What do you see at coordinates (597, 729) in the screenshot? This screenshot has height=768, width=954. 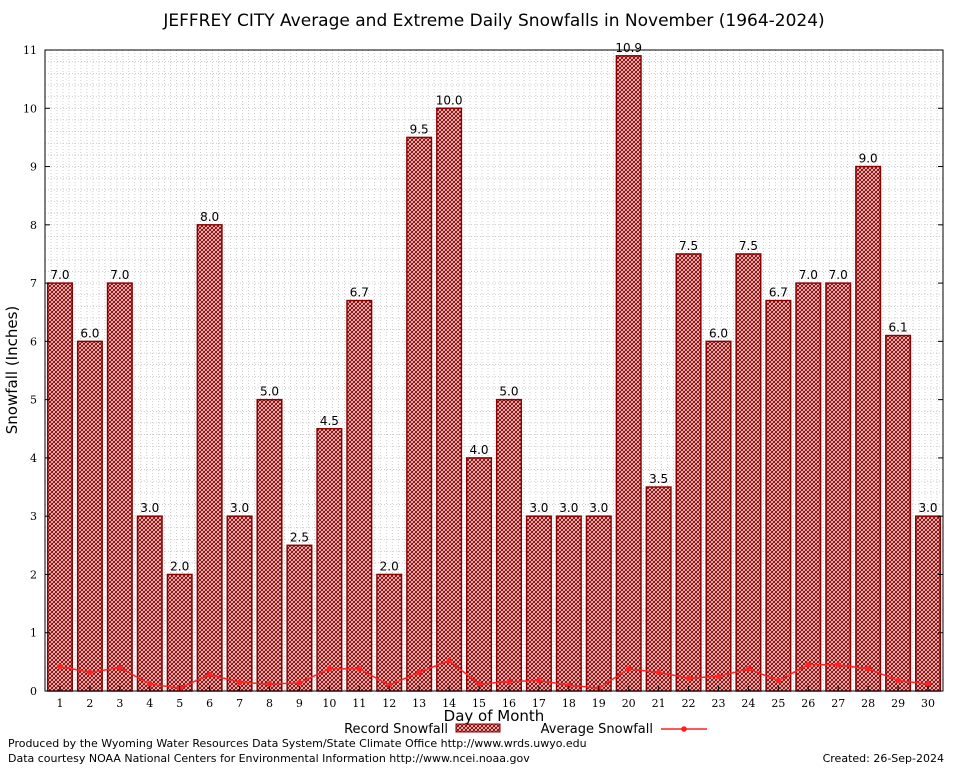 I see `legend-average-label: Average Snowfall` at bounding box center [597, 729].